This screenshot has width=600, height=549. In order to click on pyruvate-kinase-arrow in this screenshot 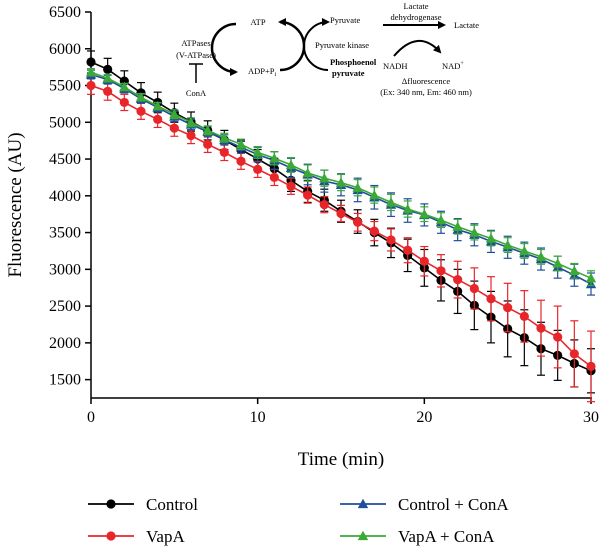, I will do `click(316, 44)`.